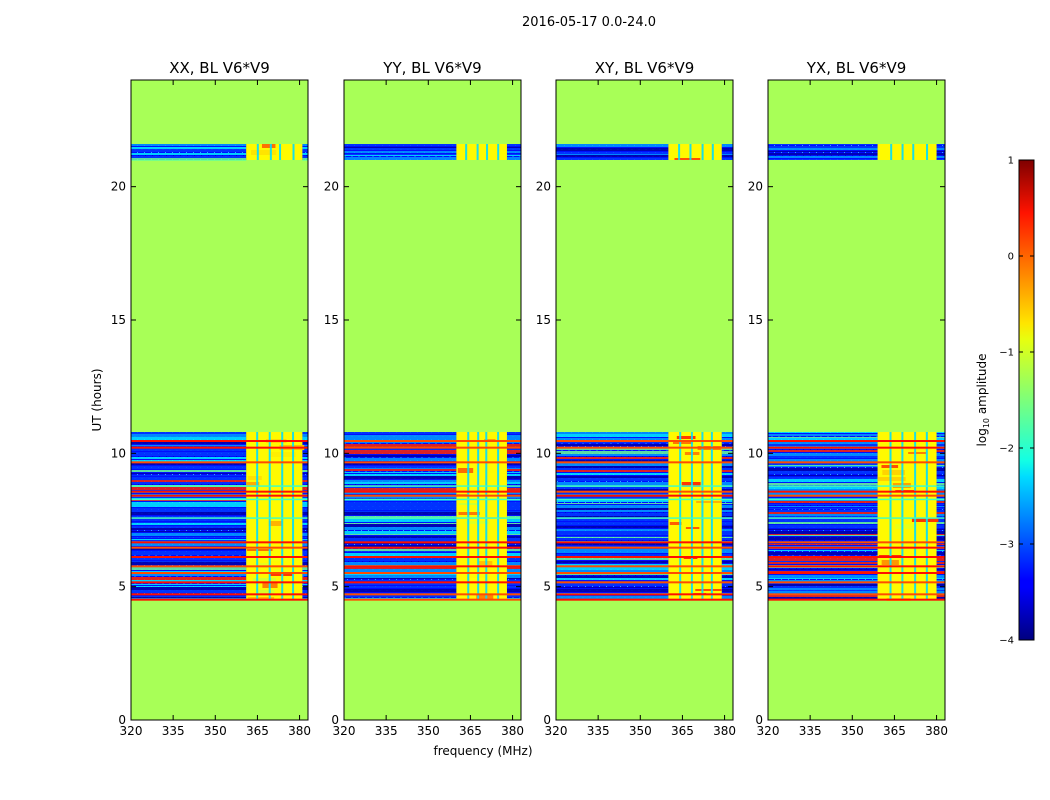 The image size is (1050, 800). I want to click on y-tick-label: 15, so click(118, 320).